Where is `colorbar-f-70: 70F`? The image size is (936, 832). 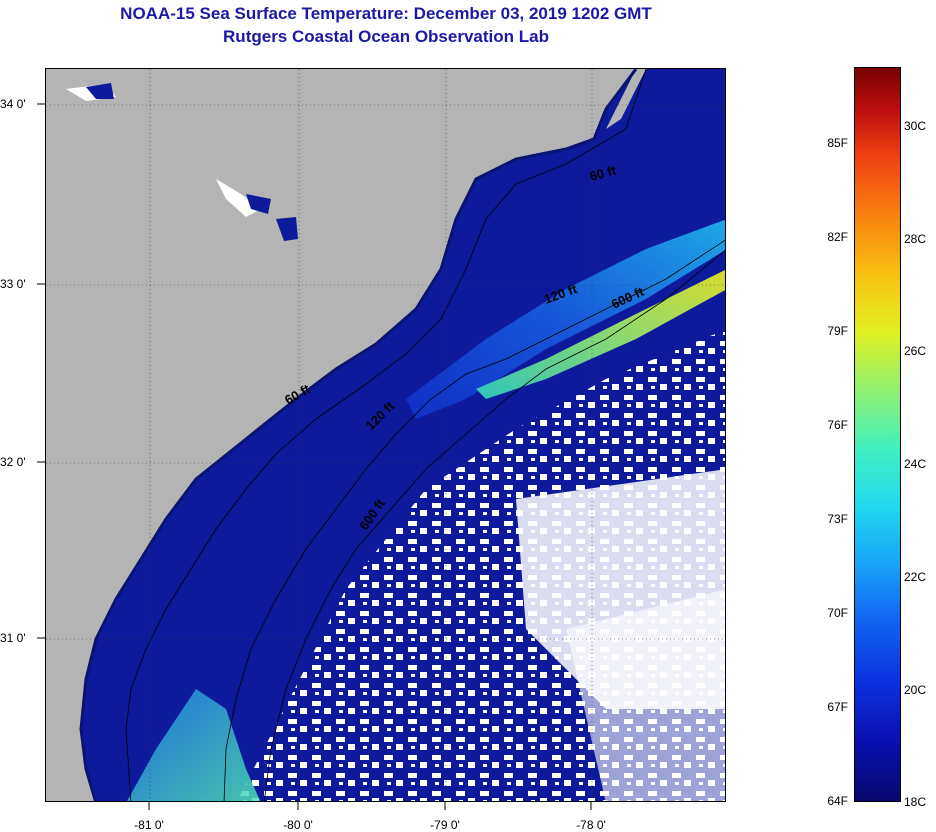 colorbar-f-70: 70F is located at coordinates (837, 613).